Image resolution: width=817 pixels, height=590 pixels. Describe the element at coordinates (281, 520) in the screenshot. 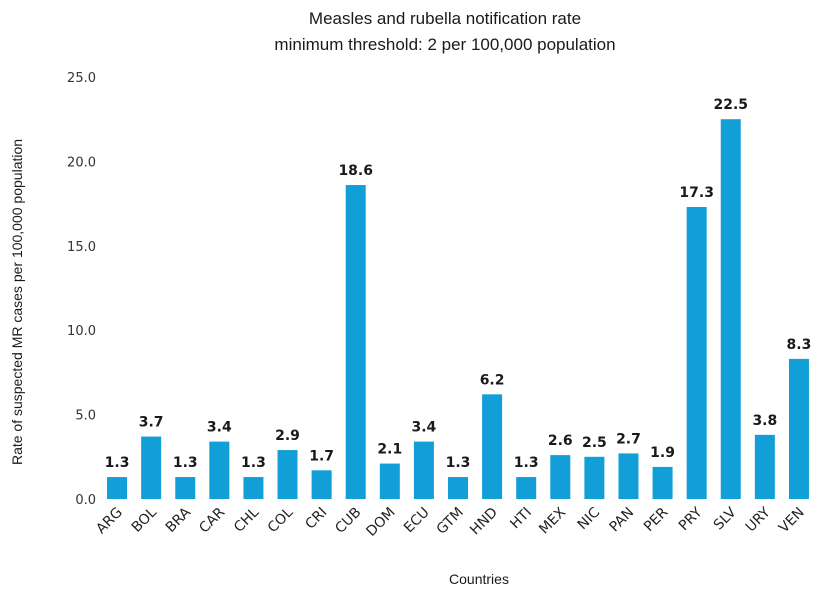

I see `x-tick-col: COL` at that location.